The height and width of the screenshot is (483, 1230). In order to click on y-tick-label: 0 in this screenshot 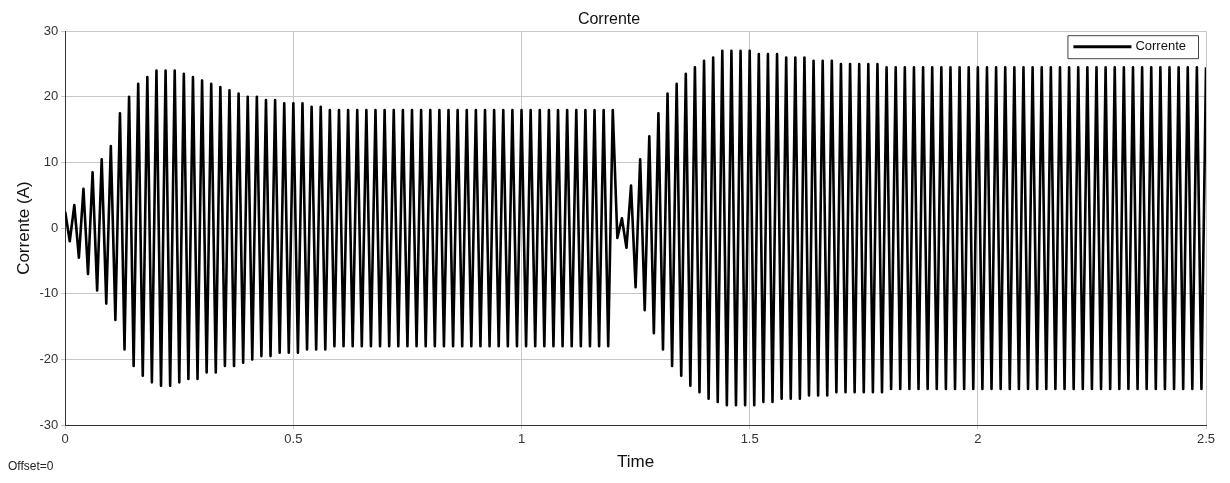, I will do `click(54, 227)`.